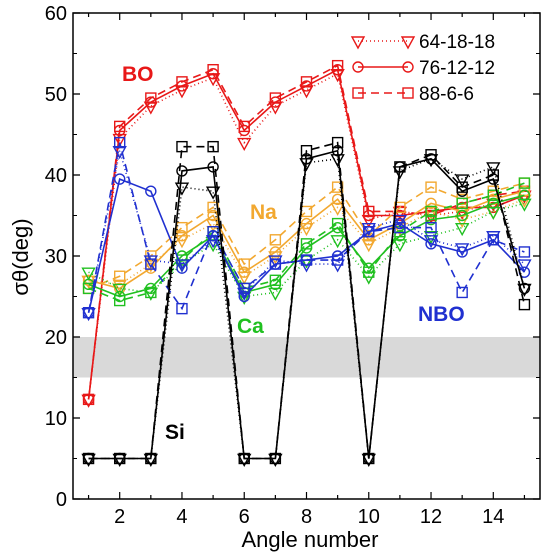 This screenshot has width=550, height=555. I want to click on annotation-na: Na, so click(263, 212).